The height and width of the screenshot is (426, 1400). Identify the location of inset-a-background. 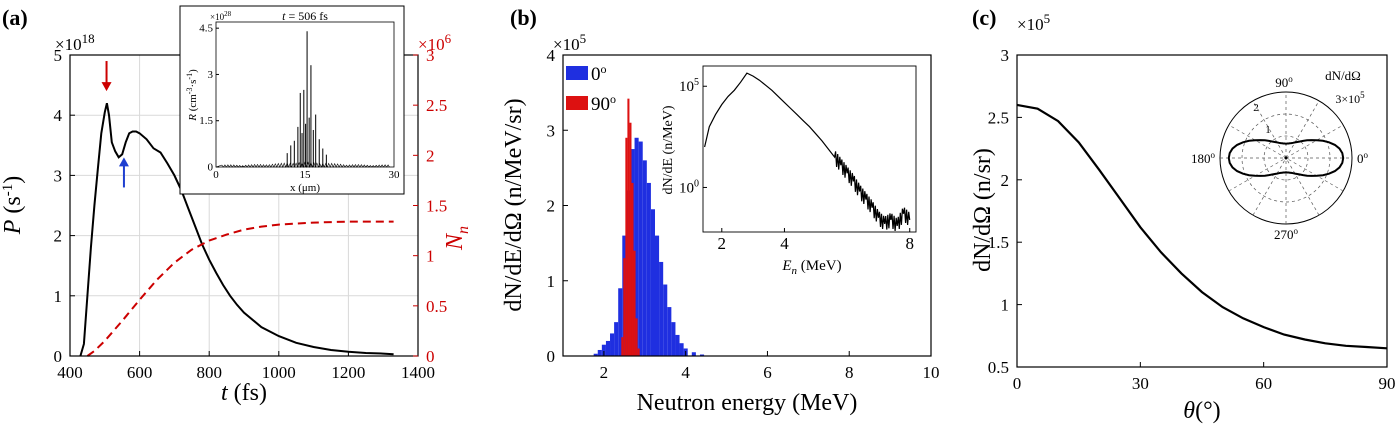
(292, 100).